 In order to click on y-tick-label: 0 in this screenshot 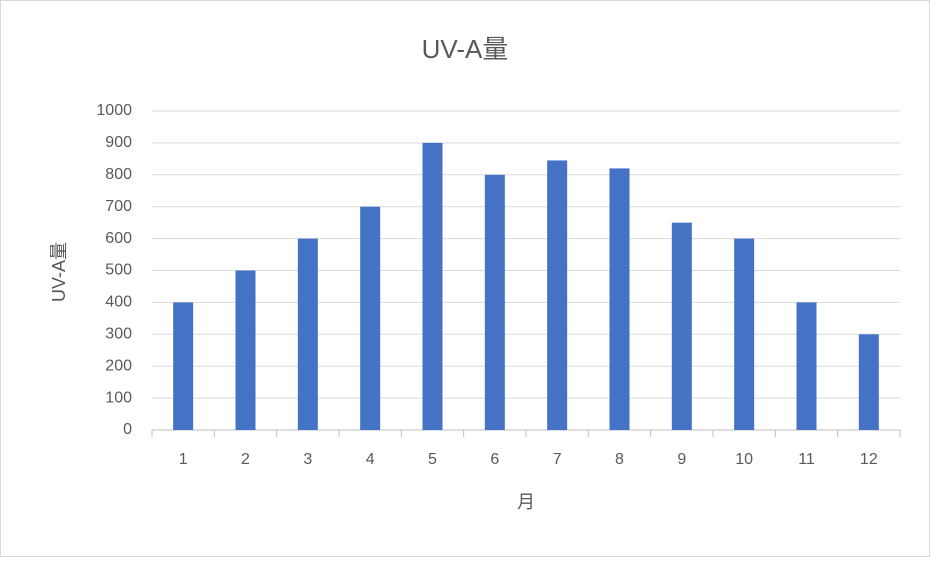, I will do `click(127, 429)`.